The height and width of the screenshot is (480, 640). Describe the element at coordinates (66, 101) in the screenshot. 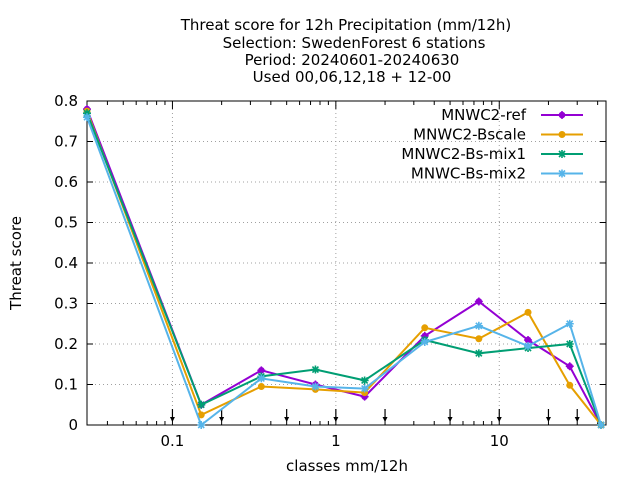

I see `y-tick-label: 0.8` at that location.